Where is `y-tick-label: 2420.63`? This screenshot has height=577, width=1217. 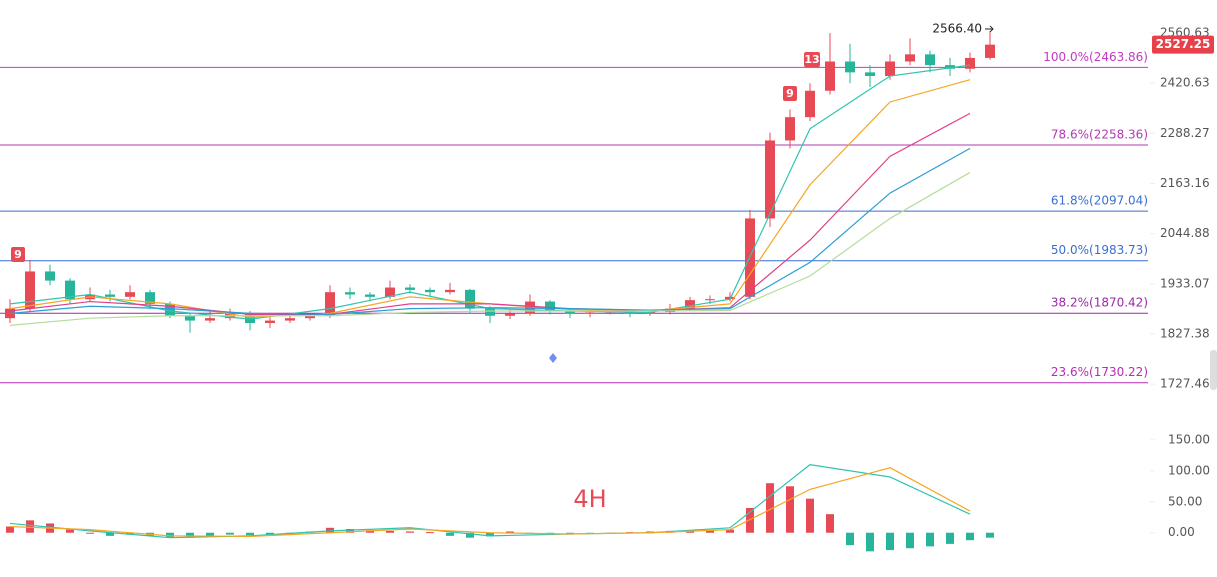 y-tick-label: 2420.63 is located at coordinates (1185, 83).